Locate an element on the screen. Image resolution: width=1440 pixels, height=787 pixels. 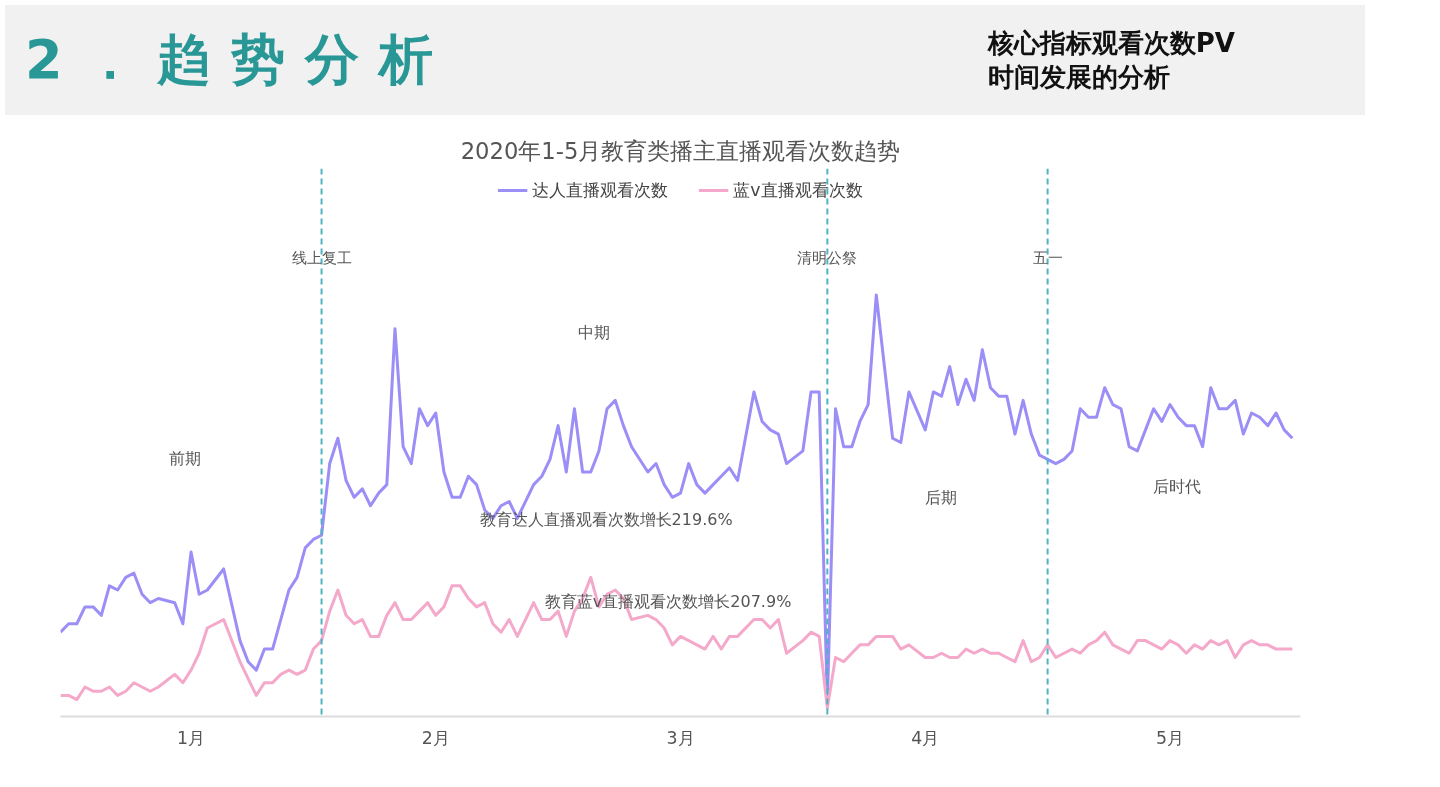
chart-title: 2020年1-5月教育类播主直播观看次数趋势 is located at coordinates (680, 150).